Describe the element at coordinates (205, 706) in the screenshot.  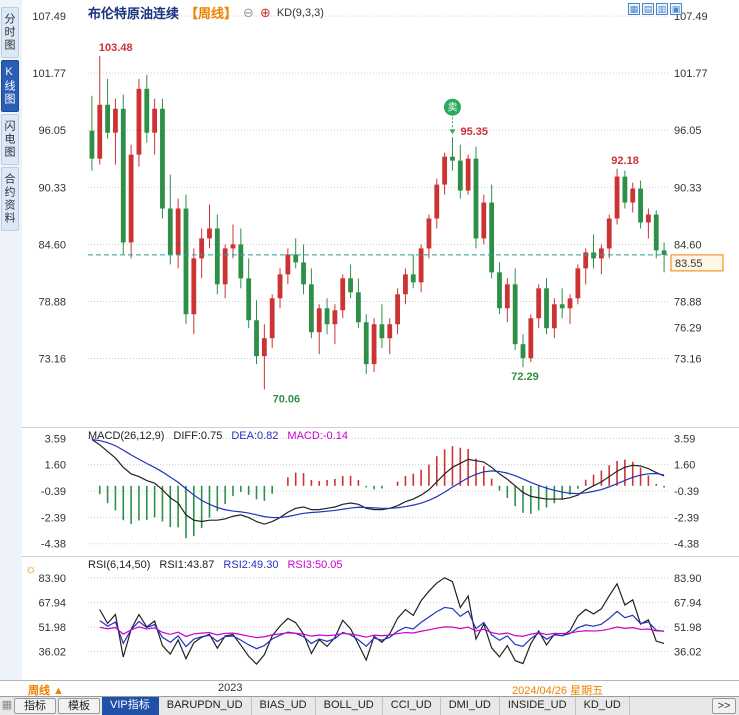
I see `tab-barupdn-ud: BARUPDN_UD` at that location.